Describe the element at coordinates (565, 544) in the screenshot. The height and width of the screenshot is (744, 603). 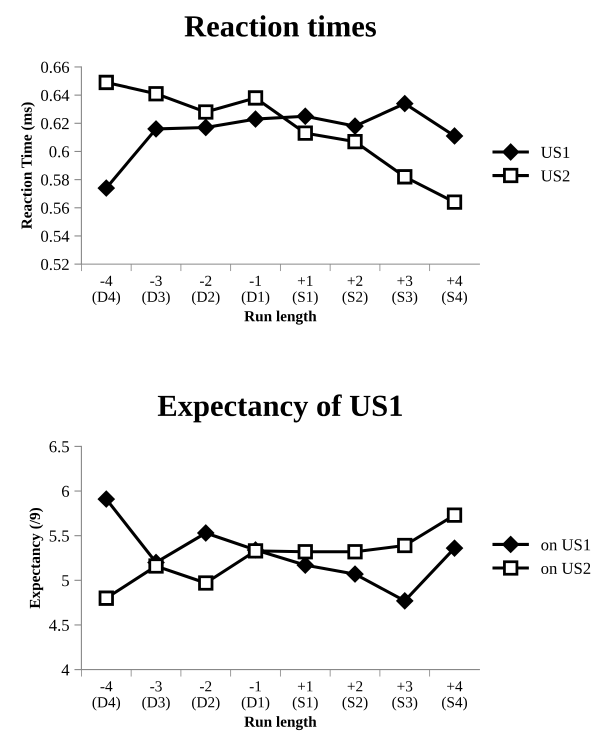
I see `legend-label: on US1` at that location.